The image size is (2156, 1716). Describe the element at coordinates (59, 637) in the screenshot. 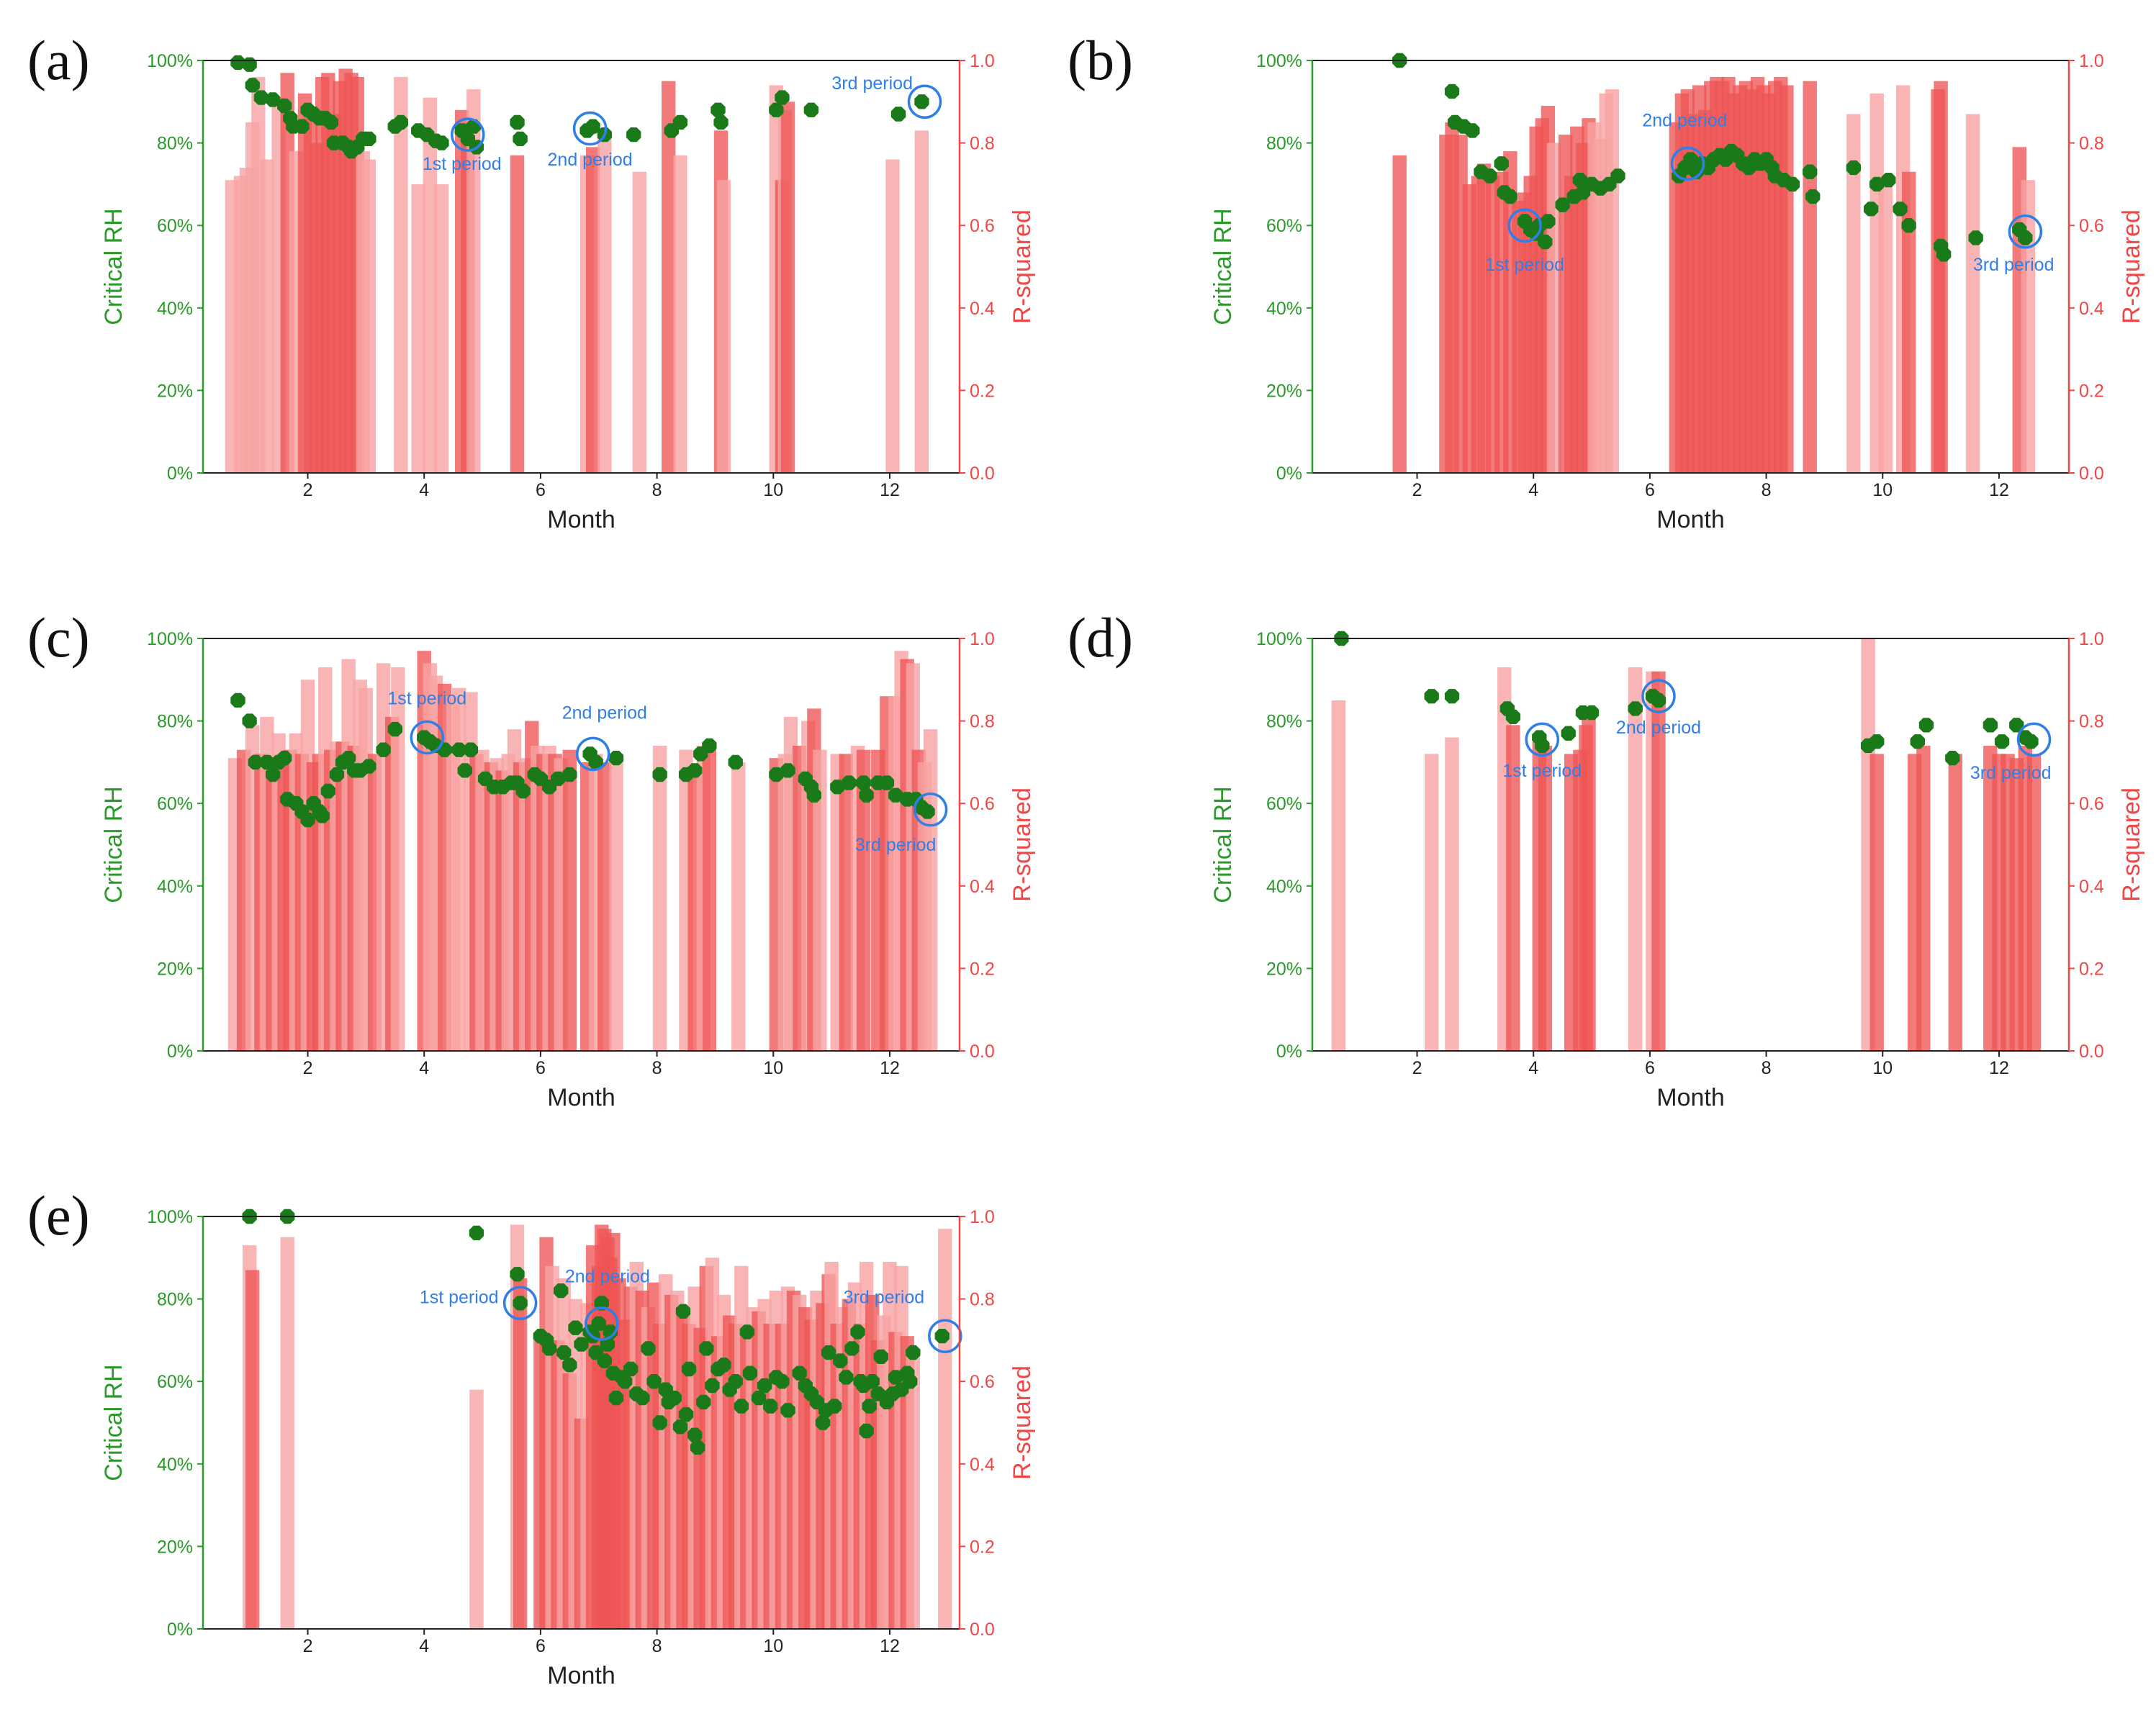

I see `panel-label: (c)` at that location.